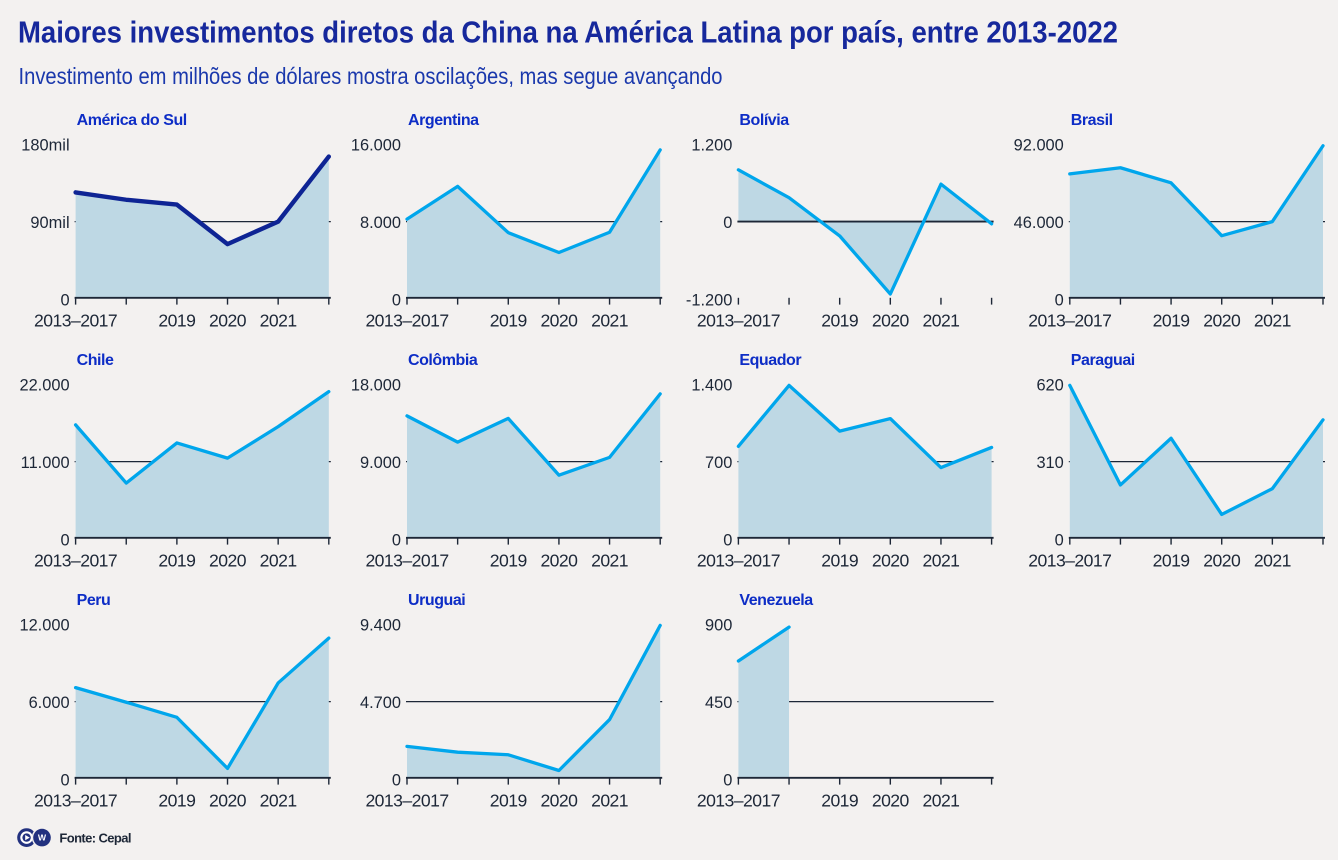 The width and height of the screenshot is (1338, 860). I want to click on svg-text: 180mil, so click(45, 145).